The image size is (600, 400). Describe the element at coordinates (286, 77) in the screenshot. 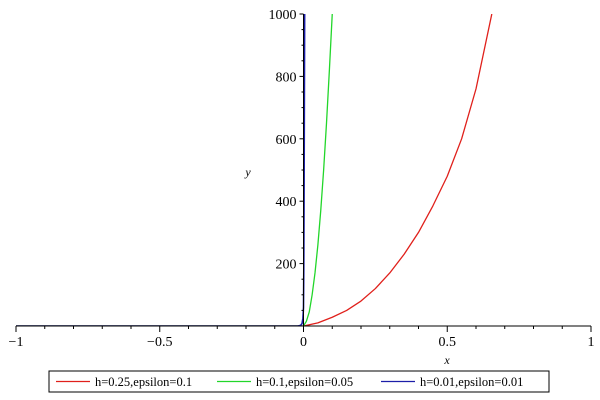

I see `y-tick-label: 800` at that location.